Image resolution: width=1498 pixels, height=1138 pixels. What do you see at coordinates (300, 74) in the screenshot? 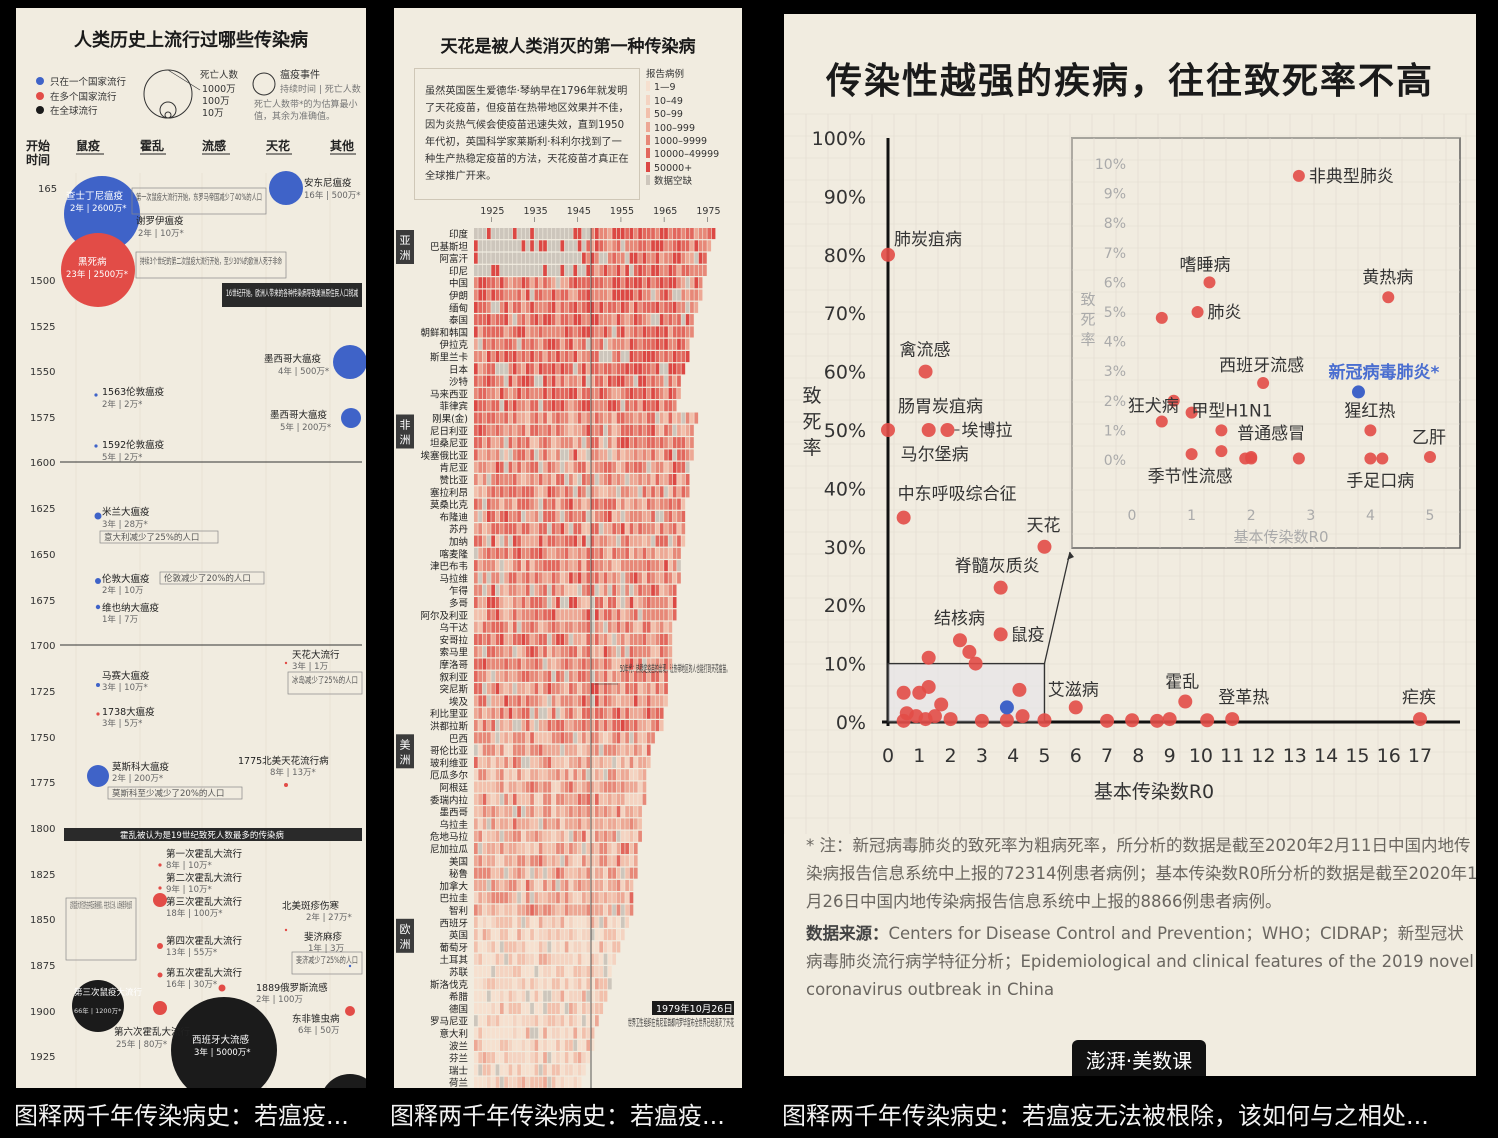
I see `legend-event-title: 瘟疫事件` at bounding box center [300, 74].